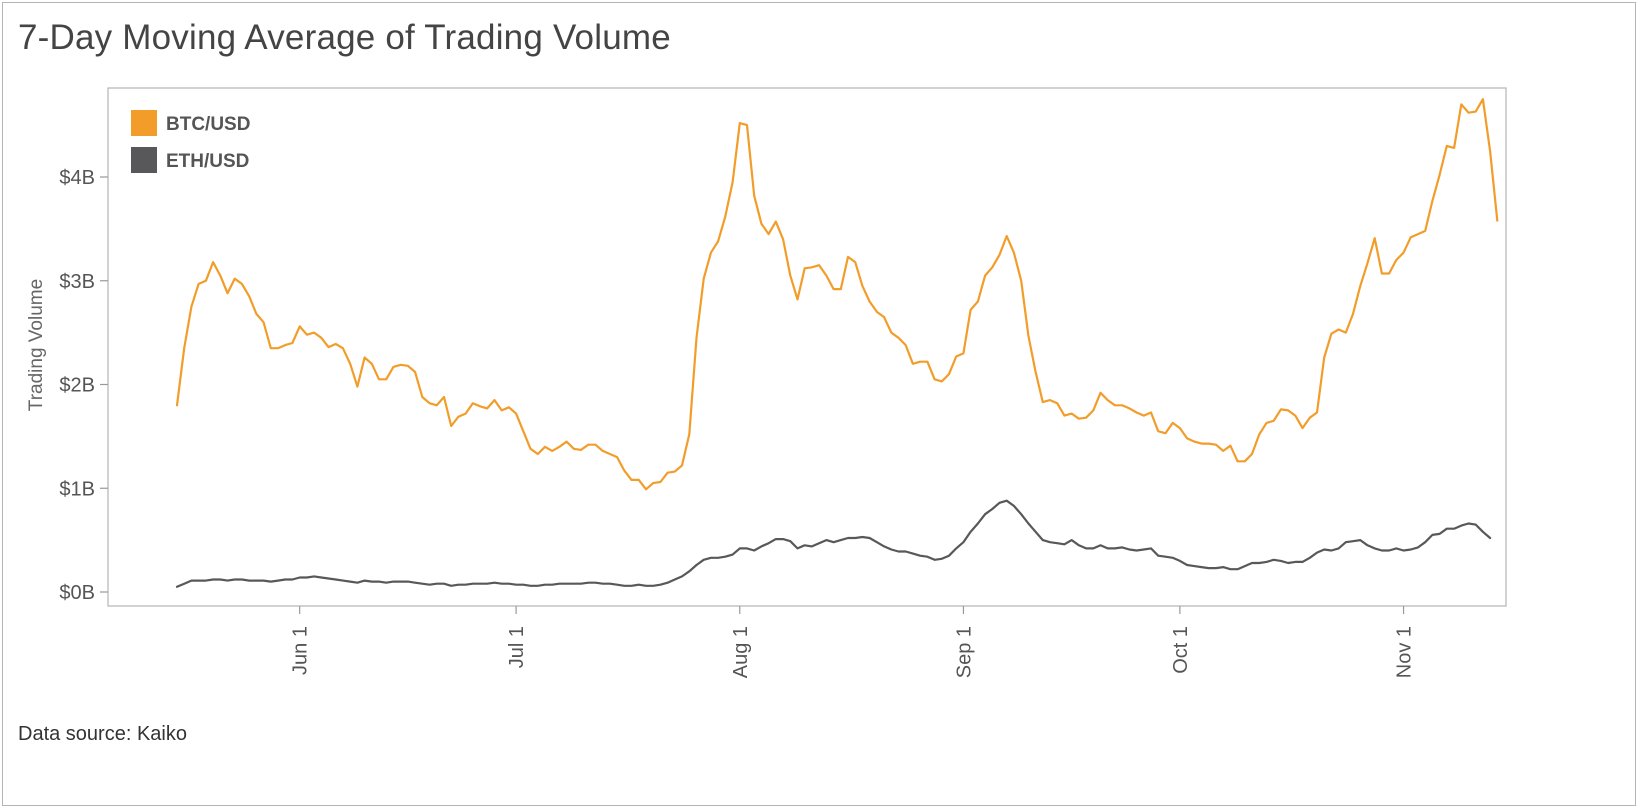 Image resolution: width=1640 pixels, height=810 pixels. I want to click on y-tick-label: $3B, so click(77, 282).